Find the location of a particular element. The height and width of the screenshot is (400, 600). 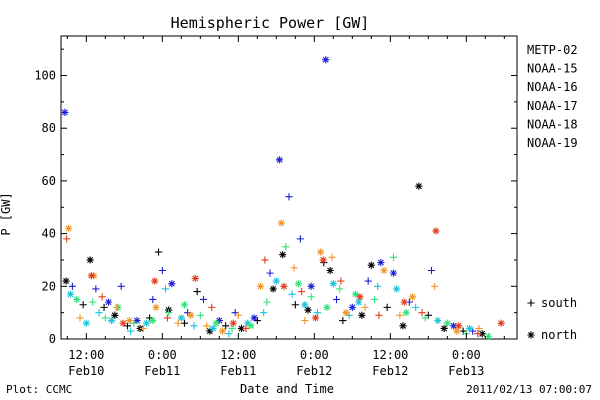

legend-entry-noaa-19: NOAA-19 is located at coordinates (552, 143).